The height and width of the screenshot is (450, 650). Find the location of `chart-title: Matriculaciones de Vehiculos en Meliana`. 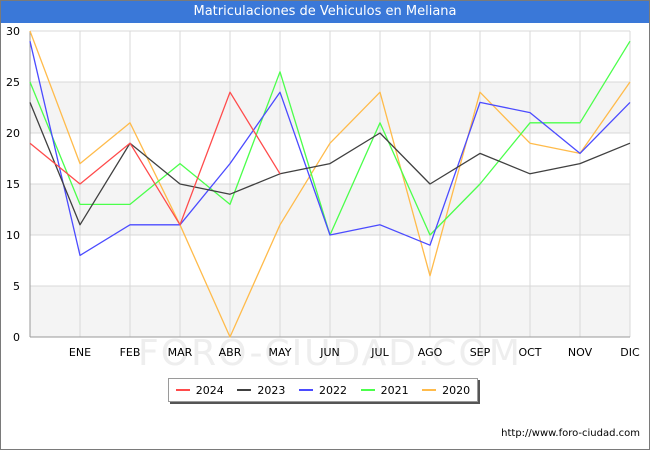

chart-title: Matriculaciones de Vehiculos en Meliana is located at coordinates (325, 12).